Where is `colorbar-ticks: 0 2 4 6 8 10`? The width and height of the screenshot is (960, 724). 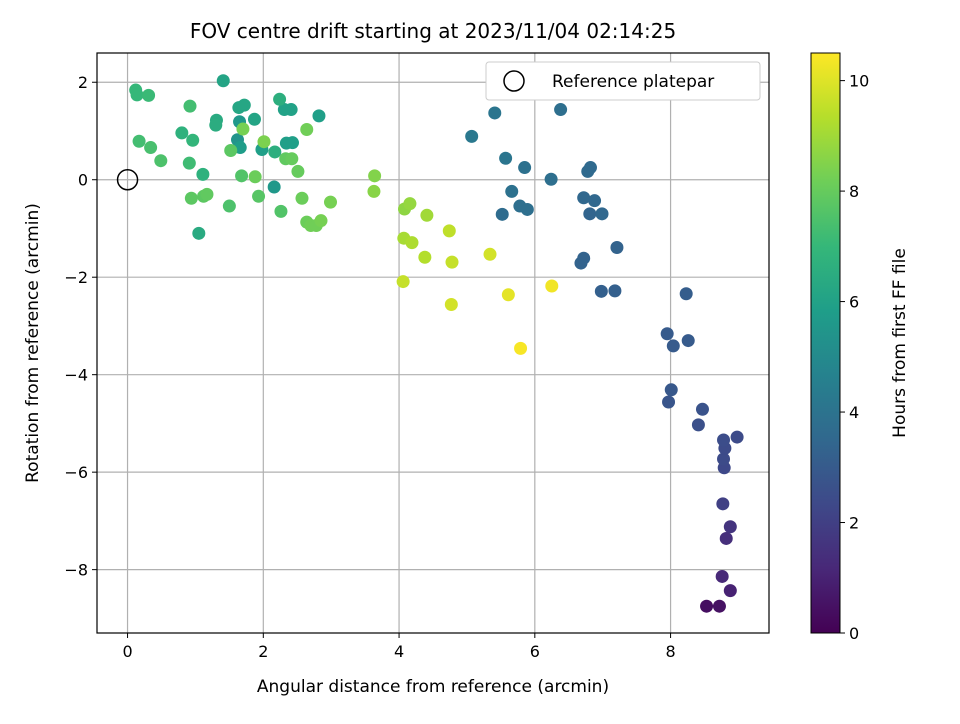 colorbar-ticks: 0 2 4 6 8 10 is located at coordinates (854, 357).